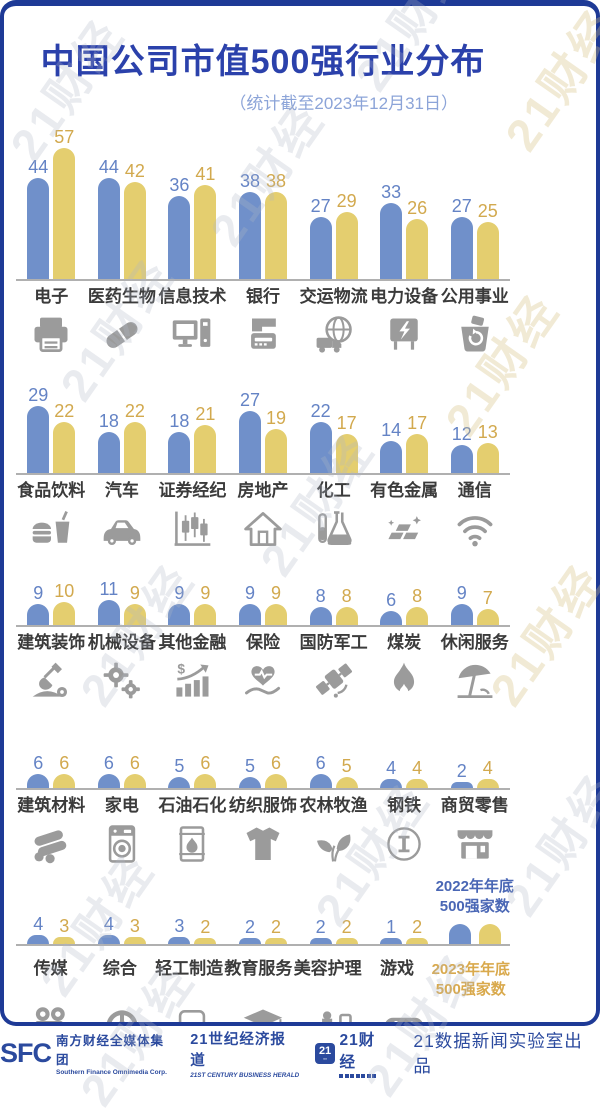 The height and width of the screenshot is (1117, 600). What do you see at coordinates (38, 429) in the screenshot?
I see `bar-column-v2022: 29` at bounding box center [38, 429].